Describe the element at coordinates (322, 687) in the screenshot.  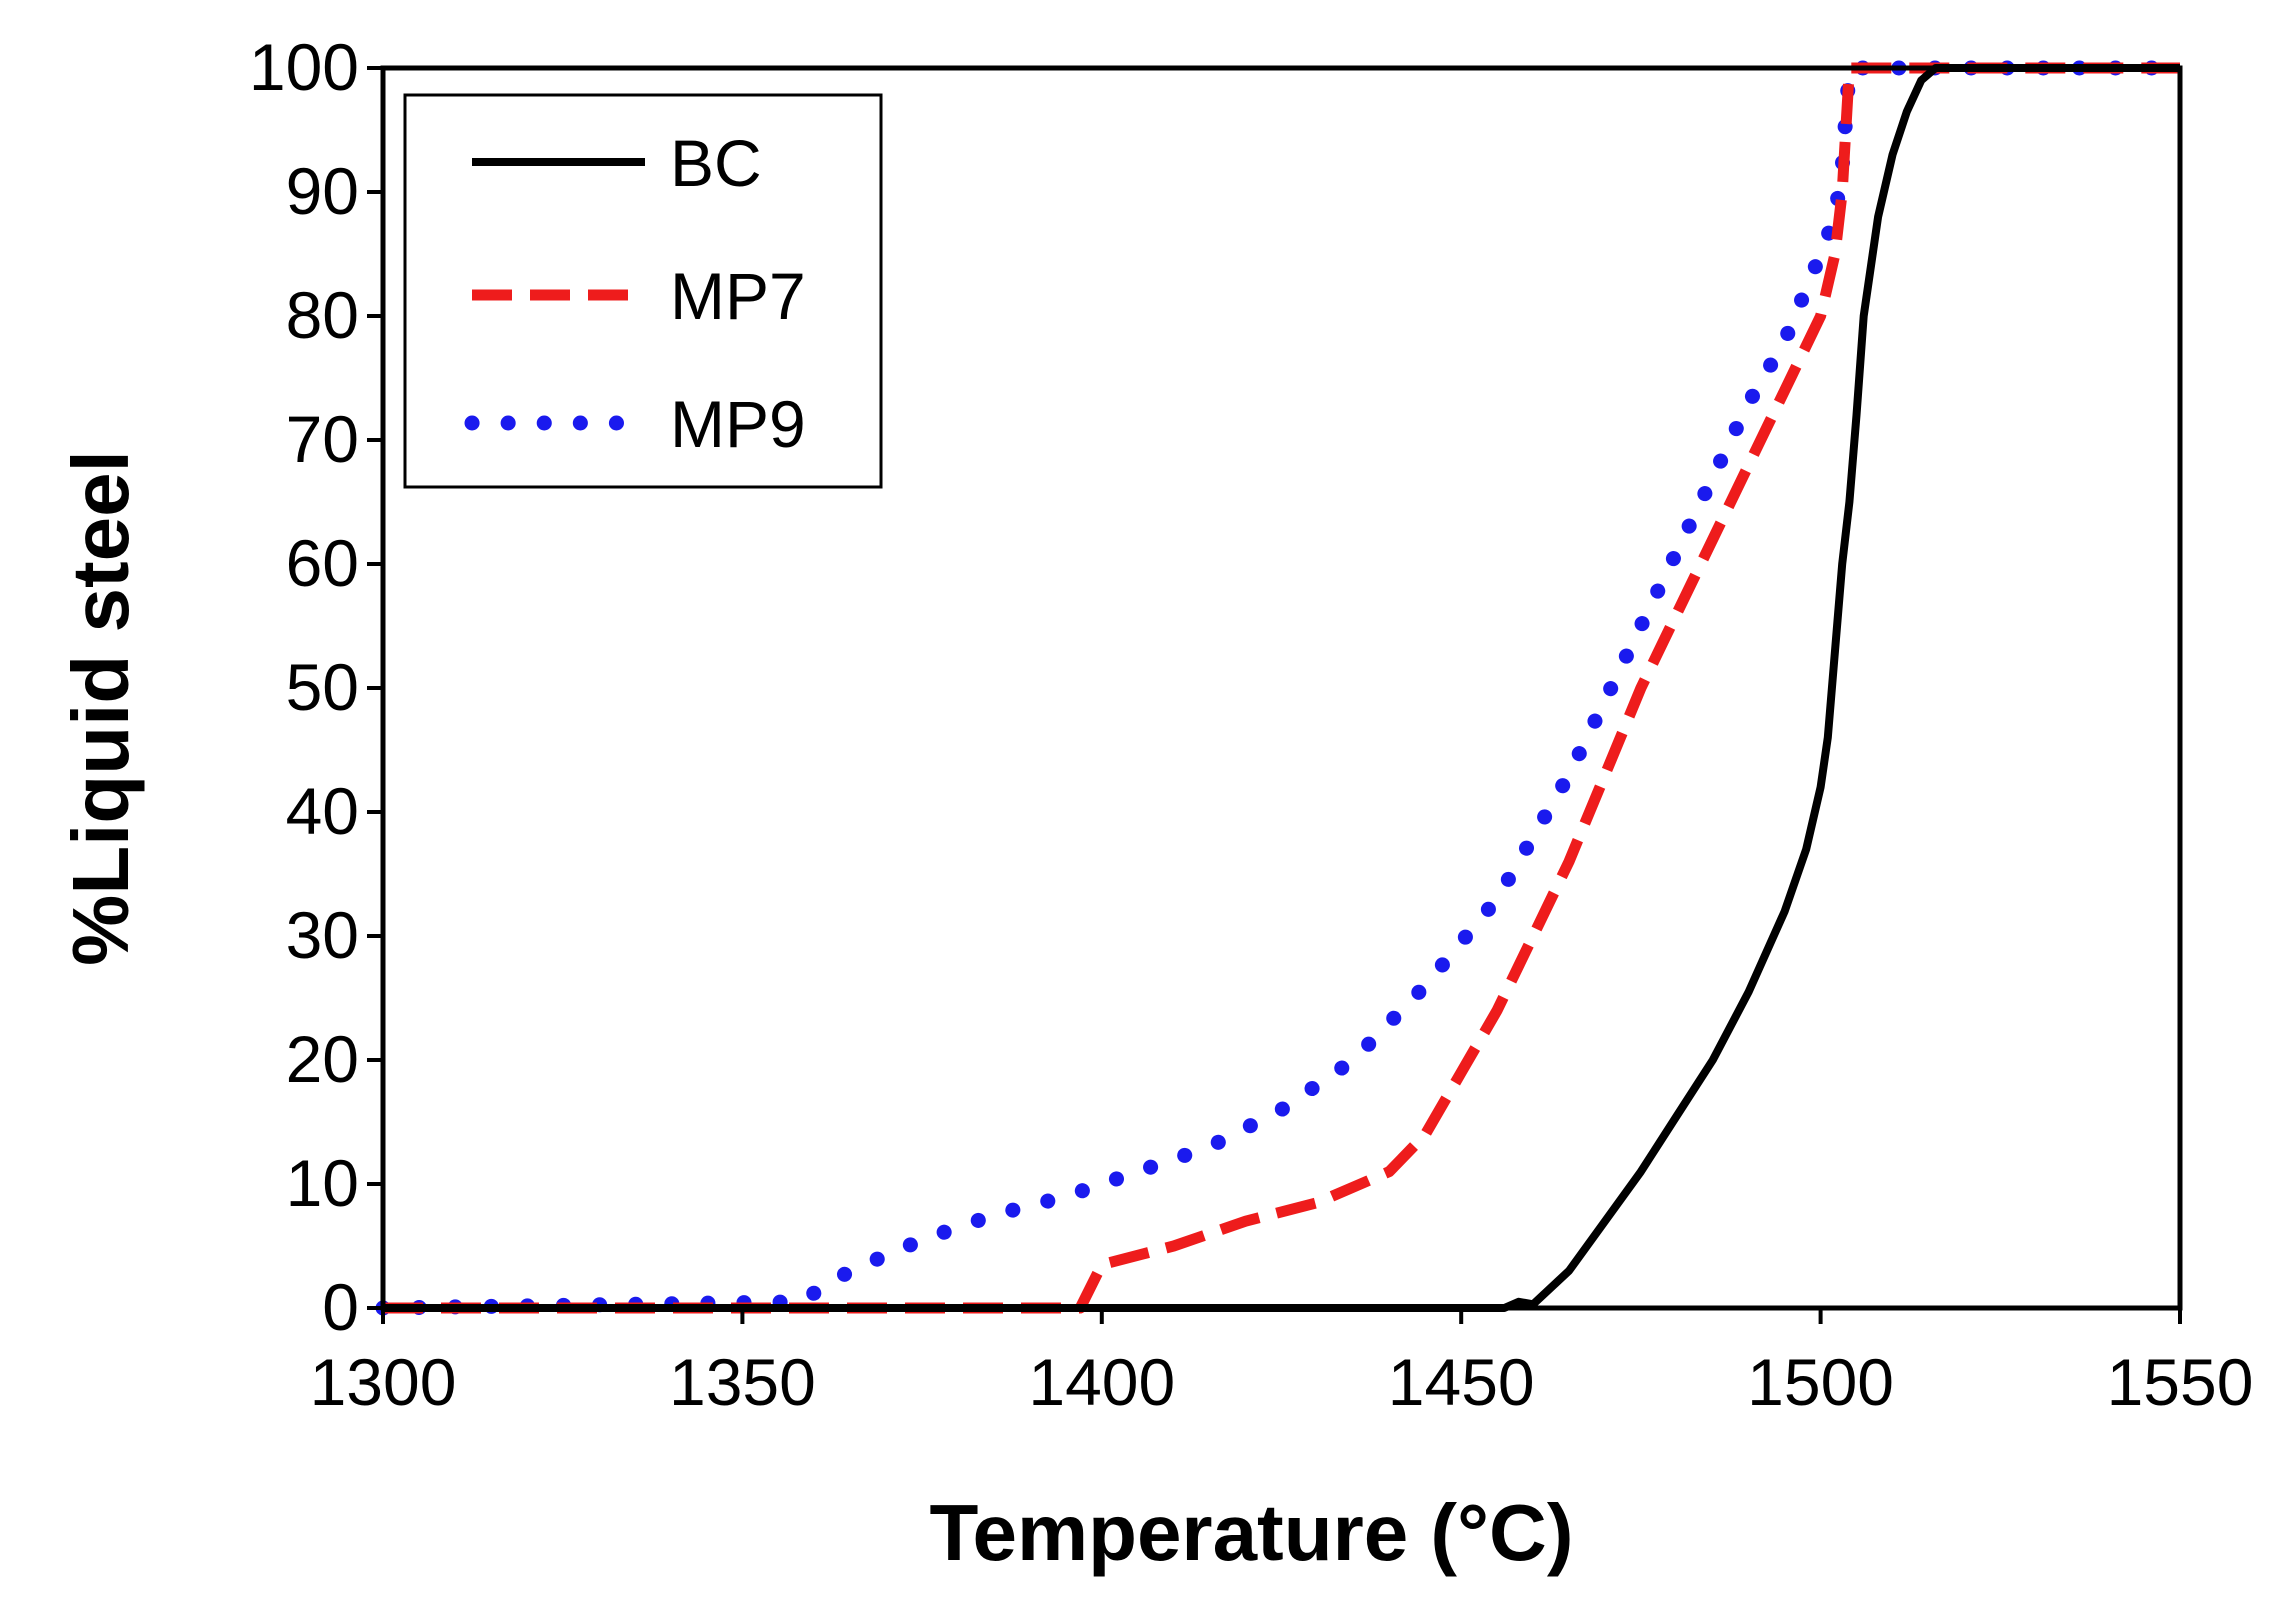
I see `y-tick-label: 50` at that location.